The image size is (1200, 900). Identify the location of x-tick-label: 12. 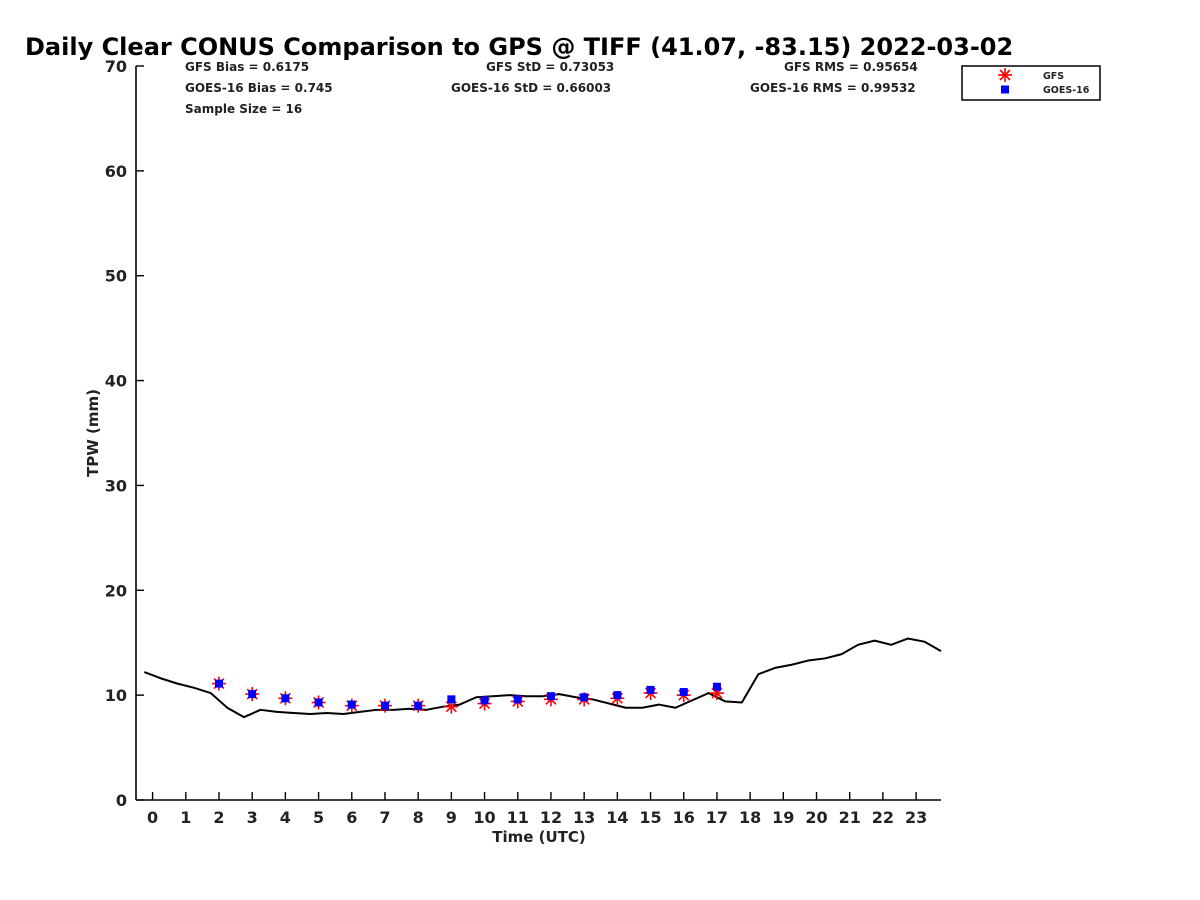
(551, 817).